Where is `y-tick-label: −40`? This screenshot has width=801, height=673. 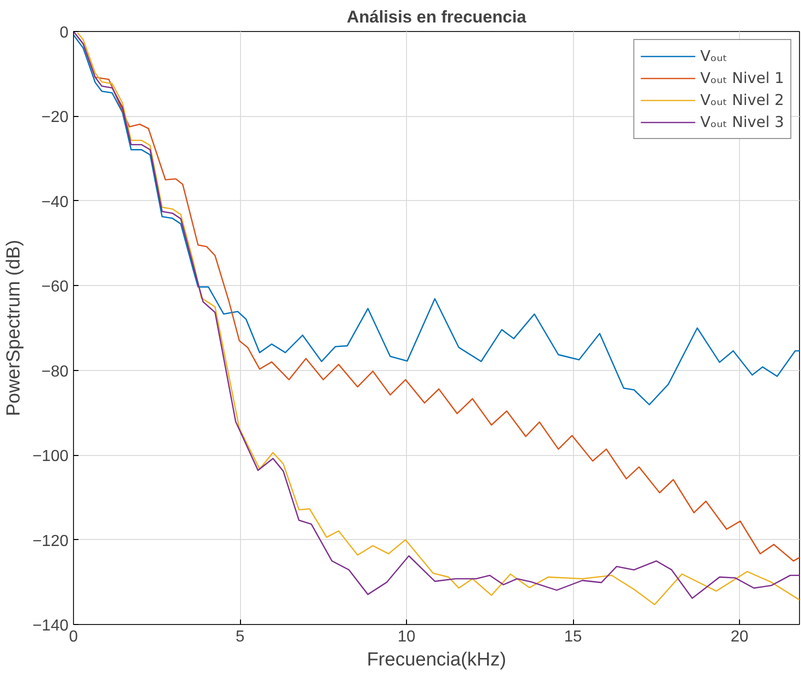 y-tick-label: −40 is located at coordinates (55, 202).